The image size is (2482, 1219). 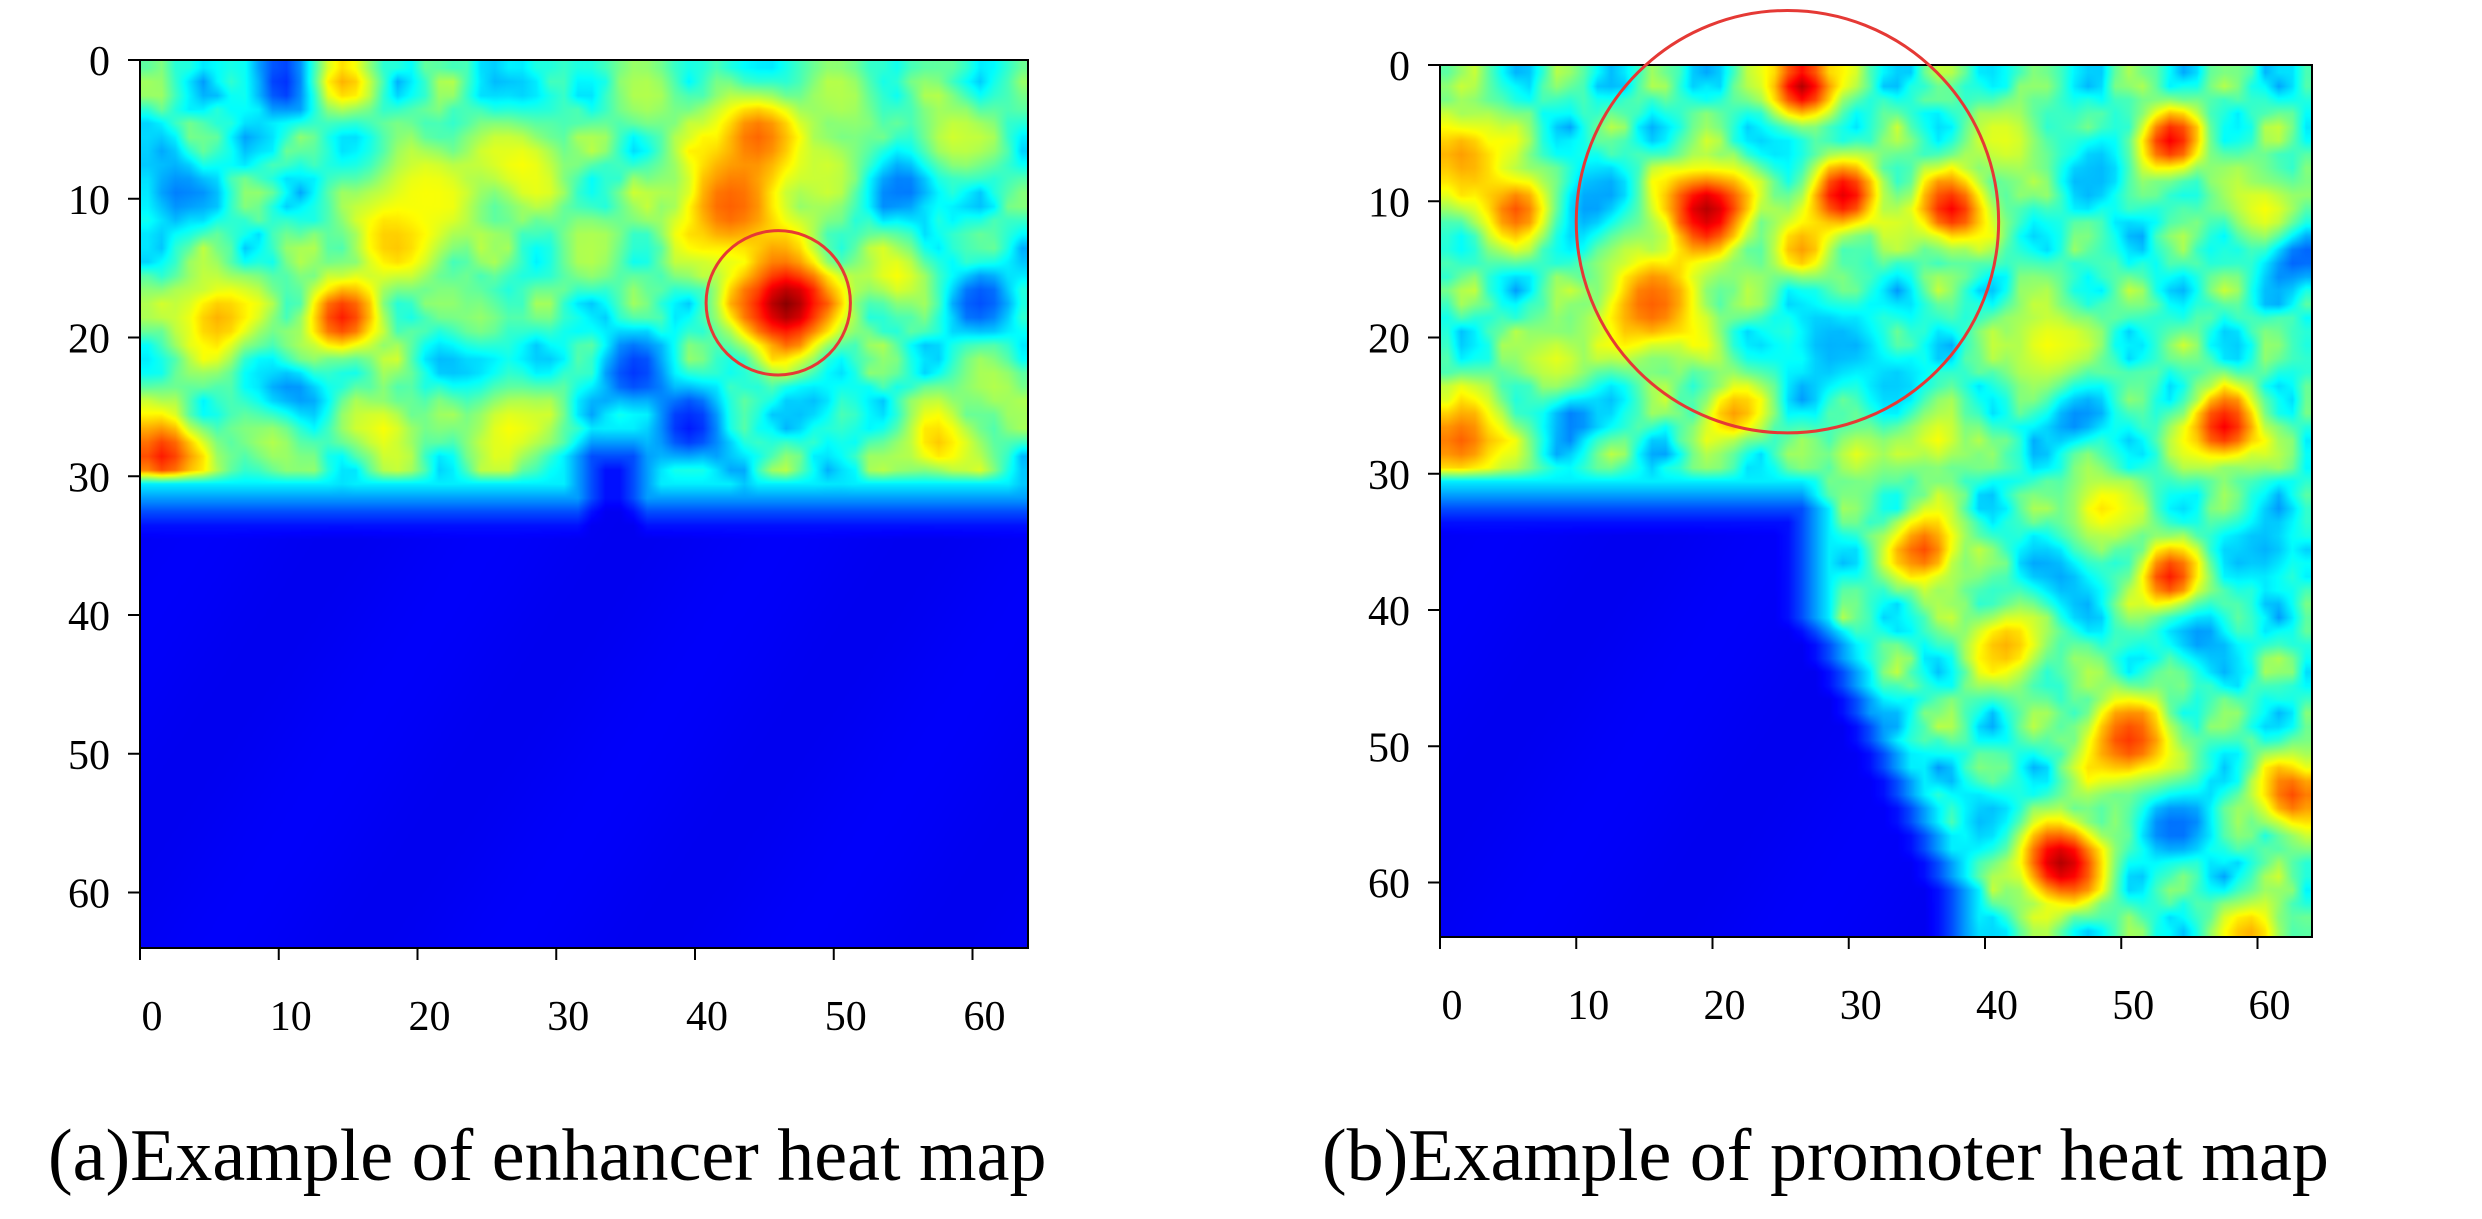 What do you see at coordinates (1825, 1156) in the screenshot?
I see `promoter-caption: (b)Example of promoter heat map` at bounding box center [1825, 1156].